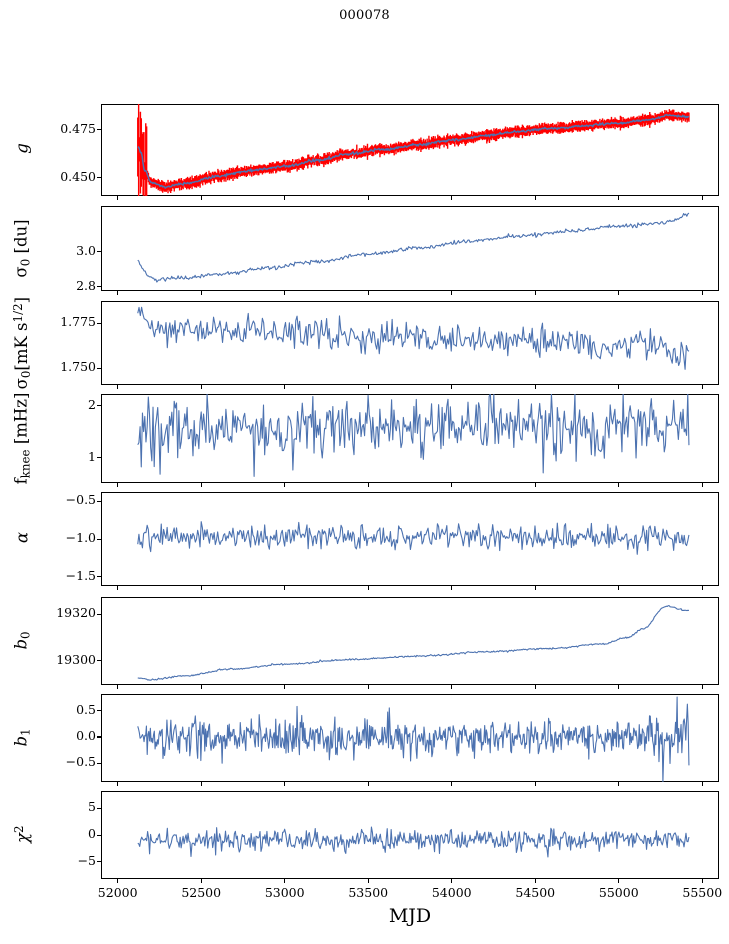 Image resolution: width=729 pixels, height=944 pixels. What do you see at coordinates (413, 842) in the screenshot?
I see `data-line-chi2` at bounding box center [413, 842].